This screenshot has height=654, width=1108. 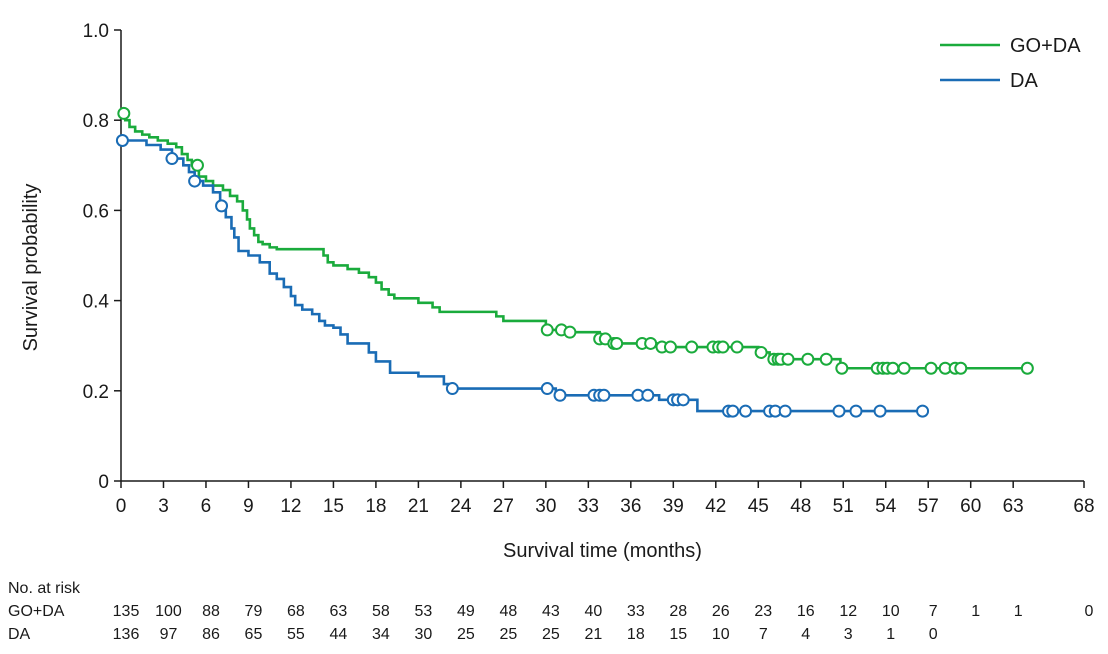 I want to click on x-tick-label: 21, so click(x=418, y=506).